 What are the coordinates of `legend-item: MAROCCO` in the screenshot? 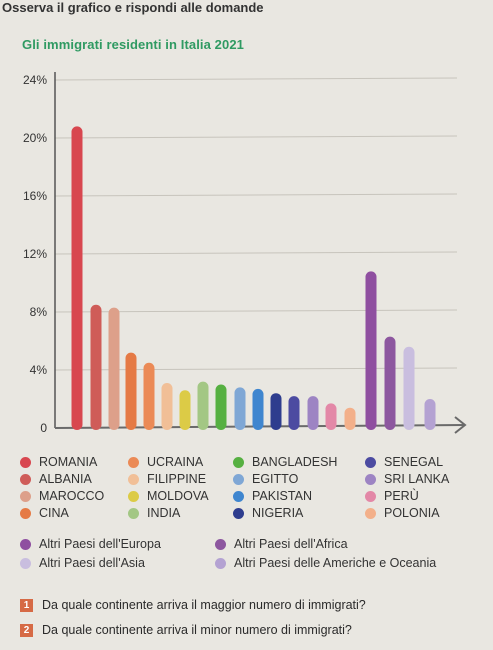 It's located at (62, 496).